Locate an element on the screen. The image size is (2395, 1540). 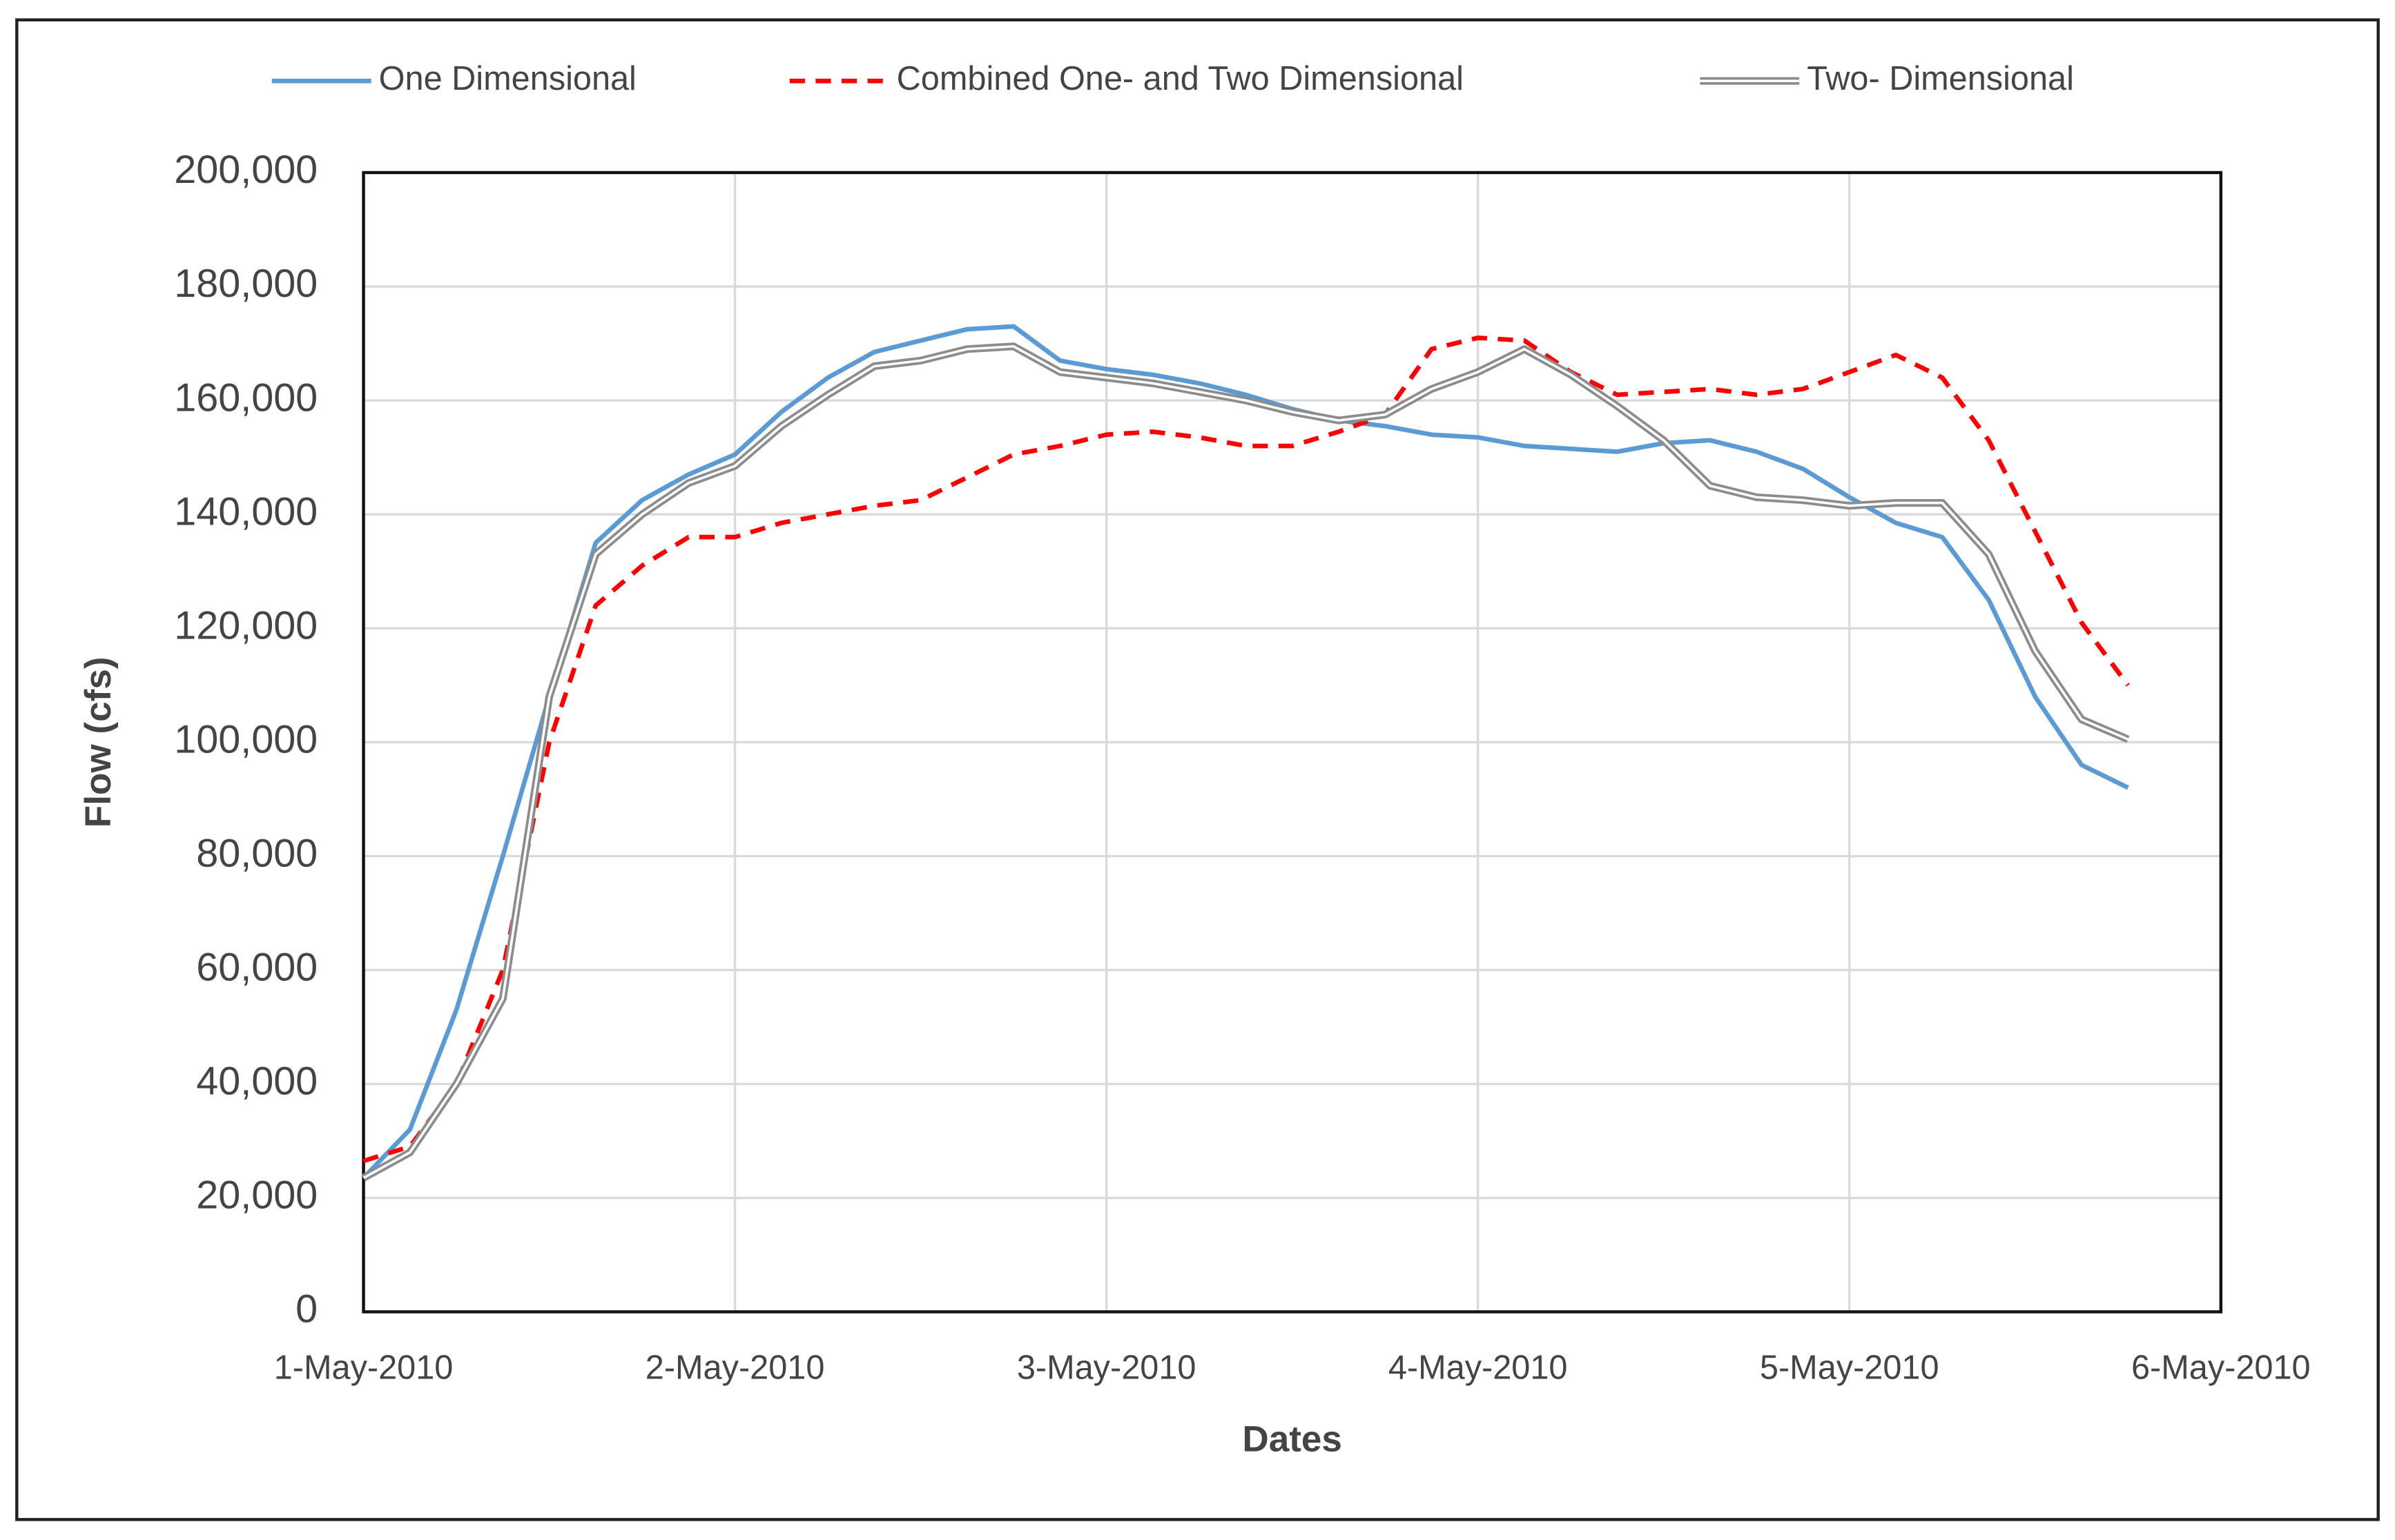
y-axis-title: Flow (cfs) is located at coordinates (98, 742).